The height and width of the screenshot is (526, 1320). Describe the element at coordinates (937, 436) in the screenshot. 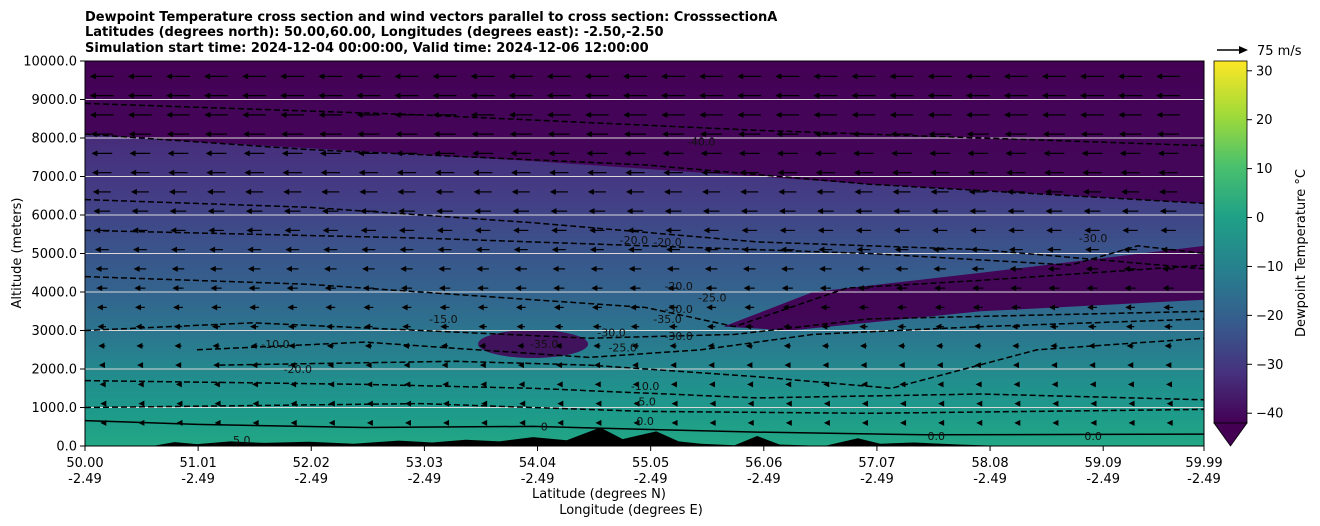

I see `contour-label: 0.0` at that location.